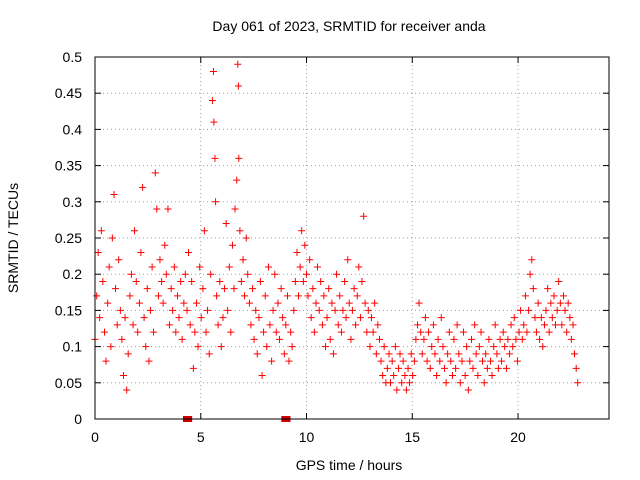 This screenshot has width=640, height=480. I want to click on x-tick-label: 0, so click(95, 437).